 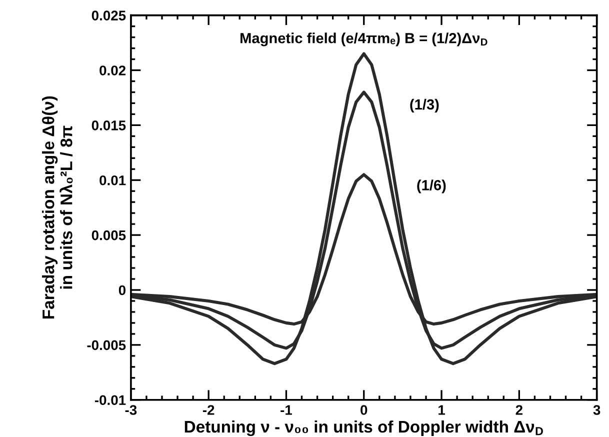 What do you see at coordinates (519, 410) in the screenshot?
I see `x-tick-label: 2` at bounding box center [519, 410].